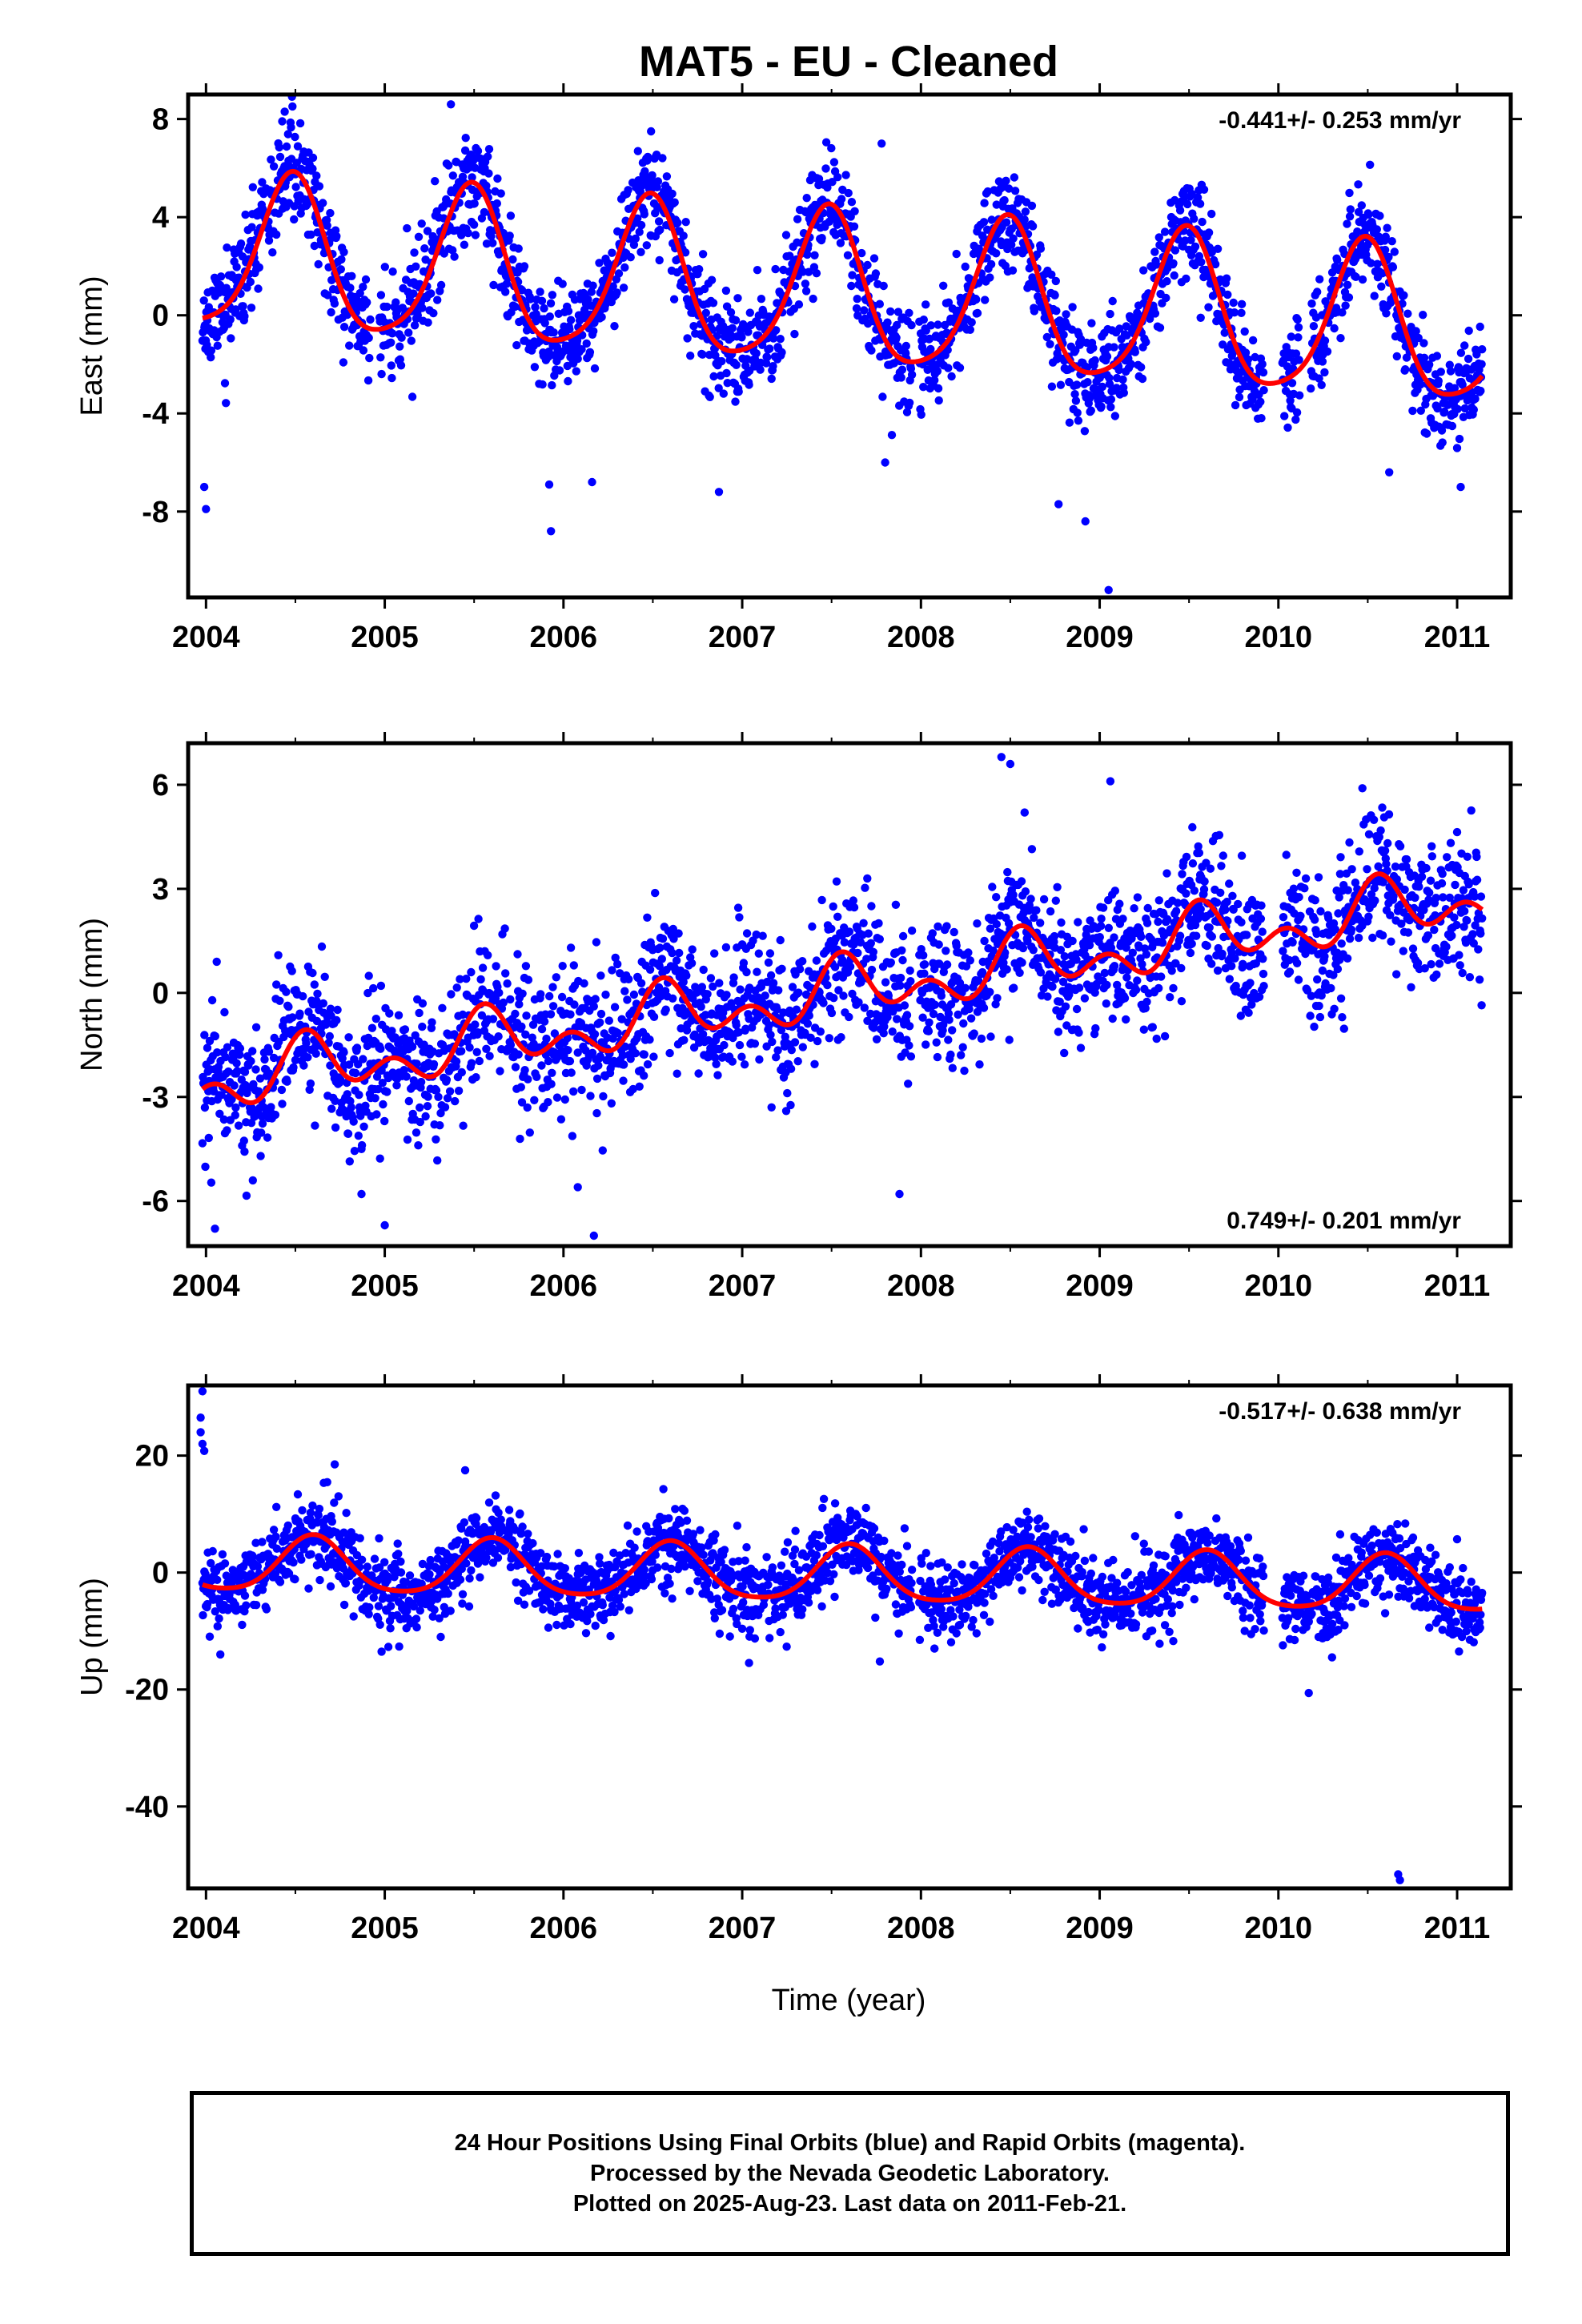  Describe the element at coordinates (206, 1286) in the screenshot. I see `north-x-tick-label: 2004` at that location.